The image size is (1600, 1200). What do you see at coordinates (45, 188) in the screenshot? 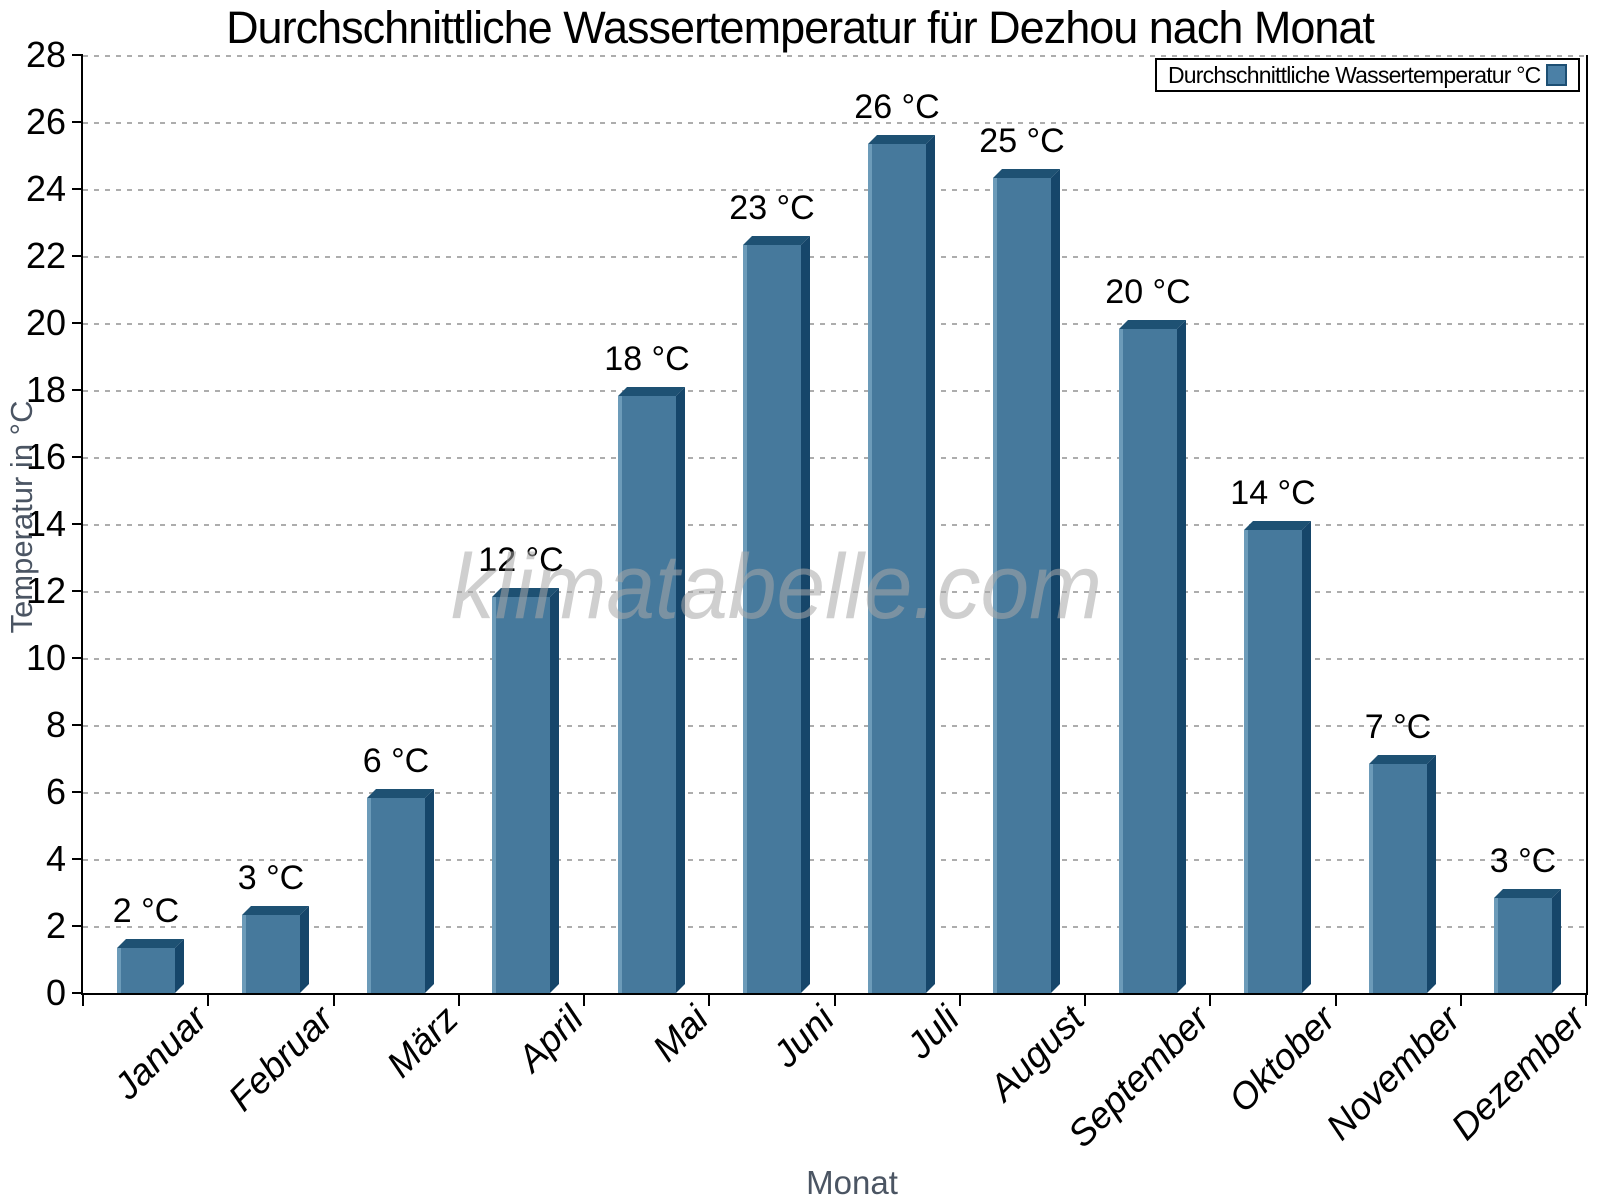
I see `y-tick-label-24: 24` at bounding box center [45, 188].